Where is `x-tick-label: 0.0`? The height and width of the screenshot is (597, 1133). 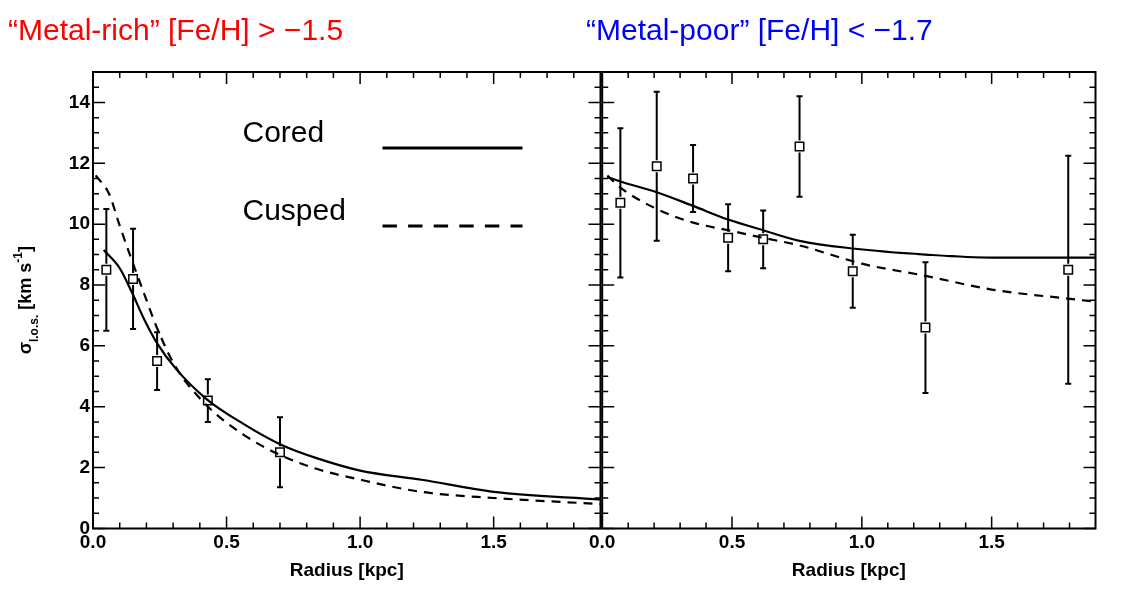 x-tick-label: 0.0 is located at coordinates (602, 542).